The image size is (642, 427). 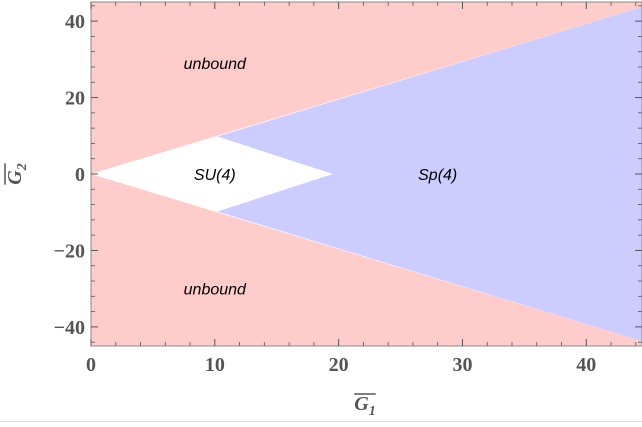 What do you see at coordinates (437, 175) in the screenshot?
I see `region-label-sp4: Sp(4)` at bounding box center [437, 175].